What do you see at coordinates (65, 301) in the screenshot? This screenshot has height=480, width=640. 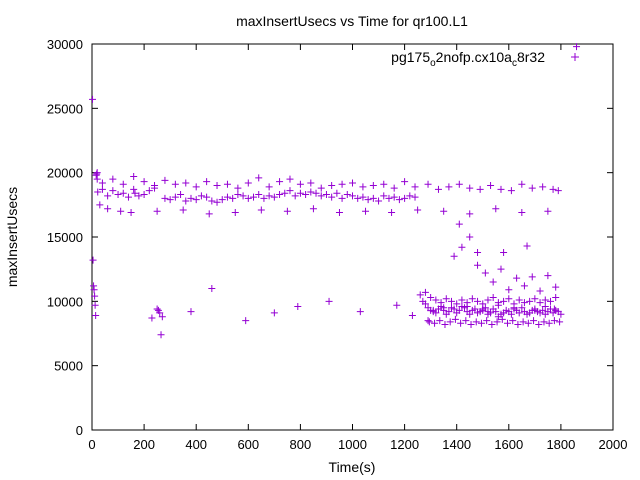 I see `y-tick-label: 10000` at bounding box center [65, 301].